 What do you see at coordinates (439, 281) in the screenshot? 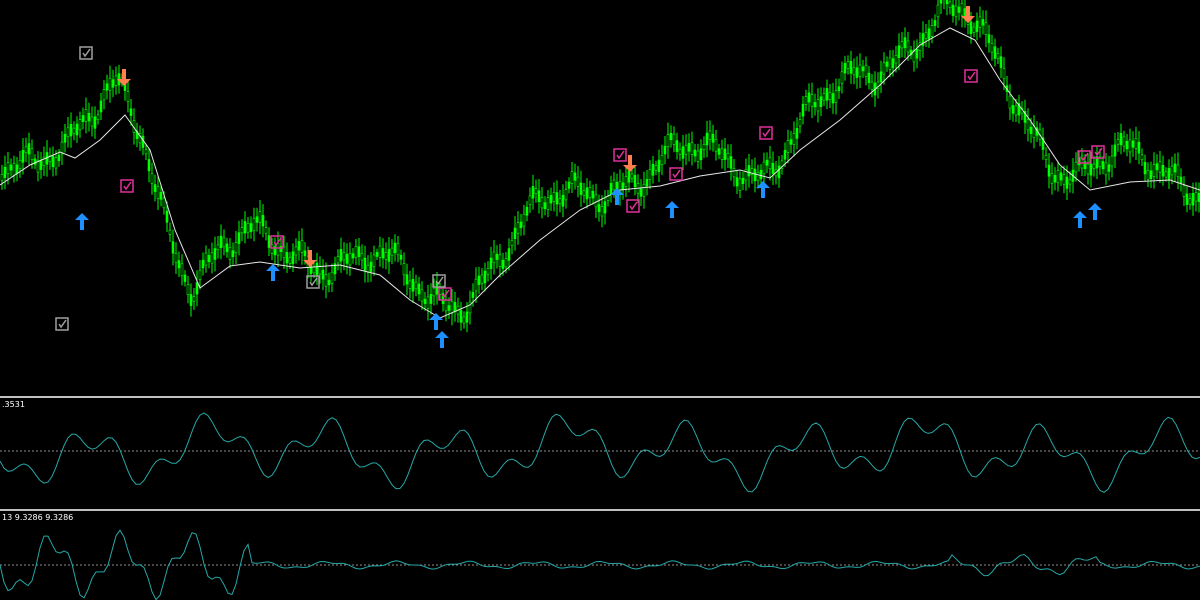
I see `check-signal-gray-tick` at bounding box center [439, 281].